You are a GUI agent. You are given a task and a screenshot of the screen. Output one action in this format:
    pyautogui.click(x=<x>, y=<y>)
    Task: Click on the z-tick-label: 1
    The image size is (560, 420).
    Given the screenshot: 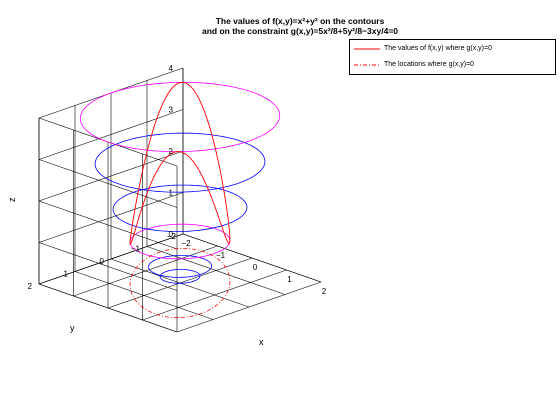 What is the action you would take?
    pyautogui.click(x=171, y=193)
    